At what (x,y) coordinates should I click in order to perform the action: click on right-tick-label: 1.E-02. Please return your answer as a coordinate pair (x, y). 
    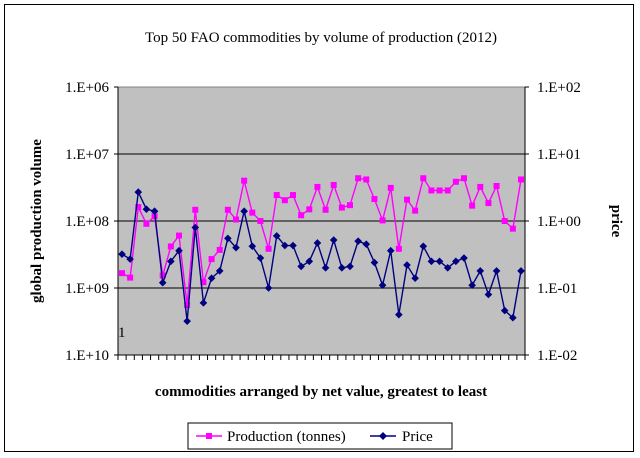
    Looking at the image, I should click on (557, 356).